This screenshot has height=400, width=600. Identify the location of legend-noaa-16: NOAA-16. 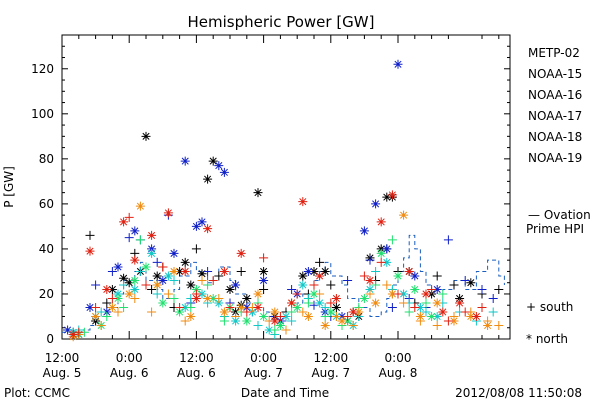
(555, 95).